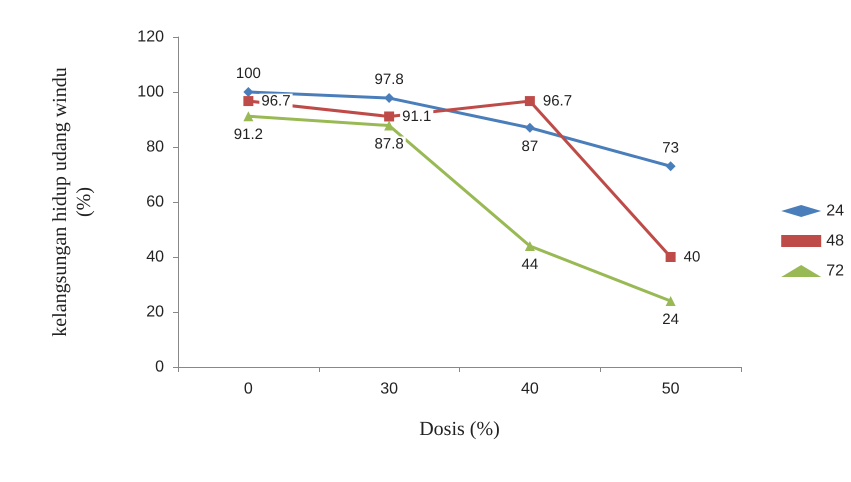 The height and width of the screenshot is (482, 851). I want to click on data-label: 44, so click(530, 264).